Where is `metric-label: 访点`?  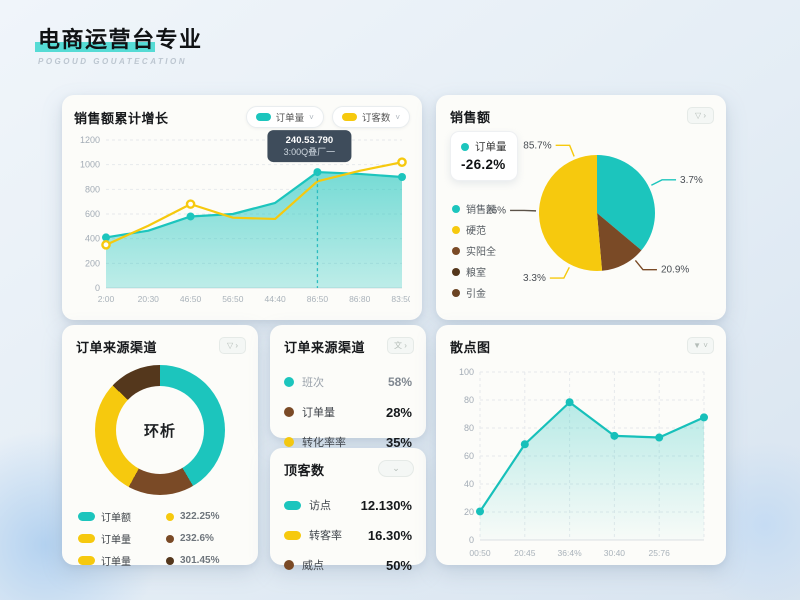 metric-label: 访点 is located at coordinates (320, 506).